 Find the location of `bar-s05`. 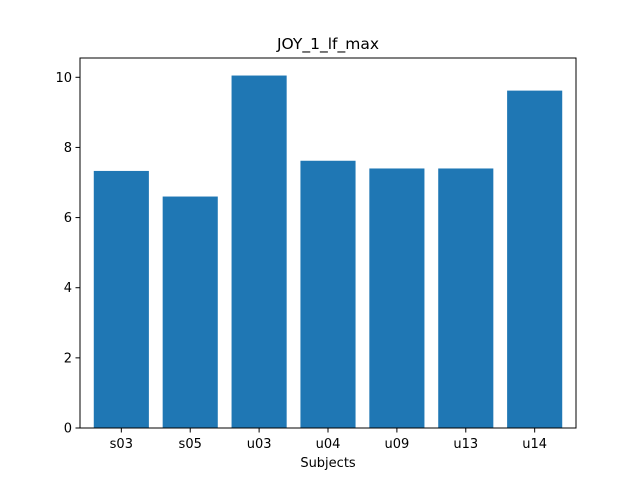

bar-s05 is located at coordinates (190, 312).